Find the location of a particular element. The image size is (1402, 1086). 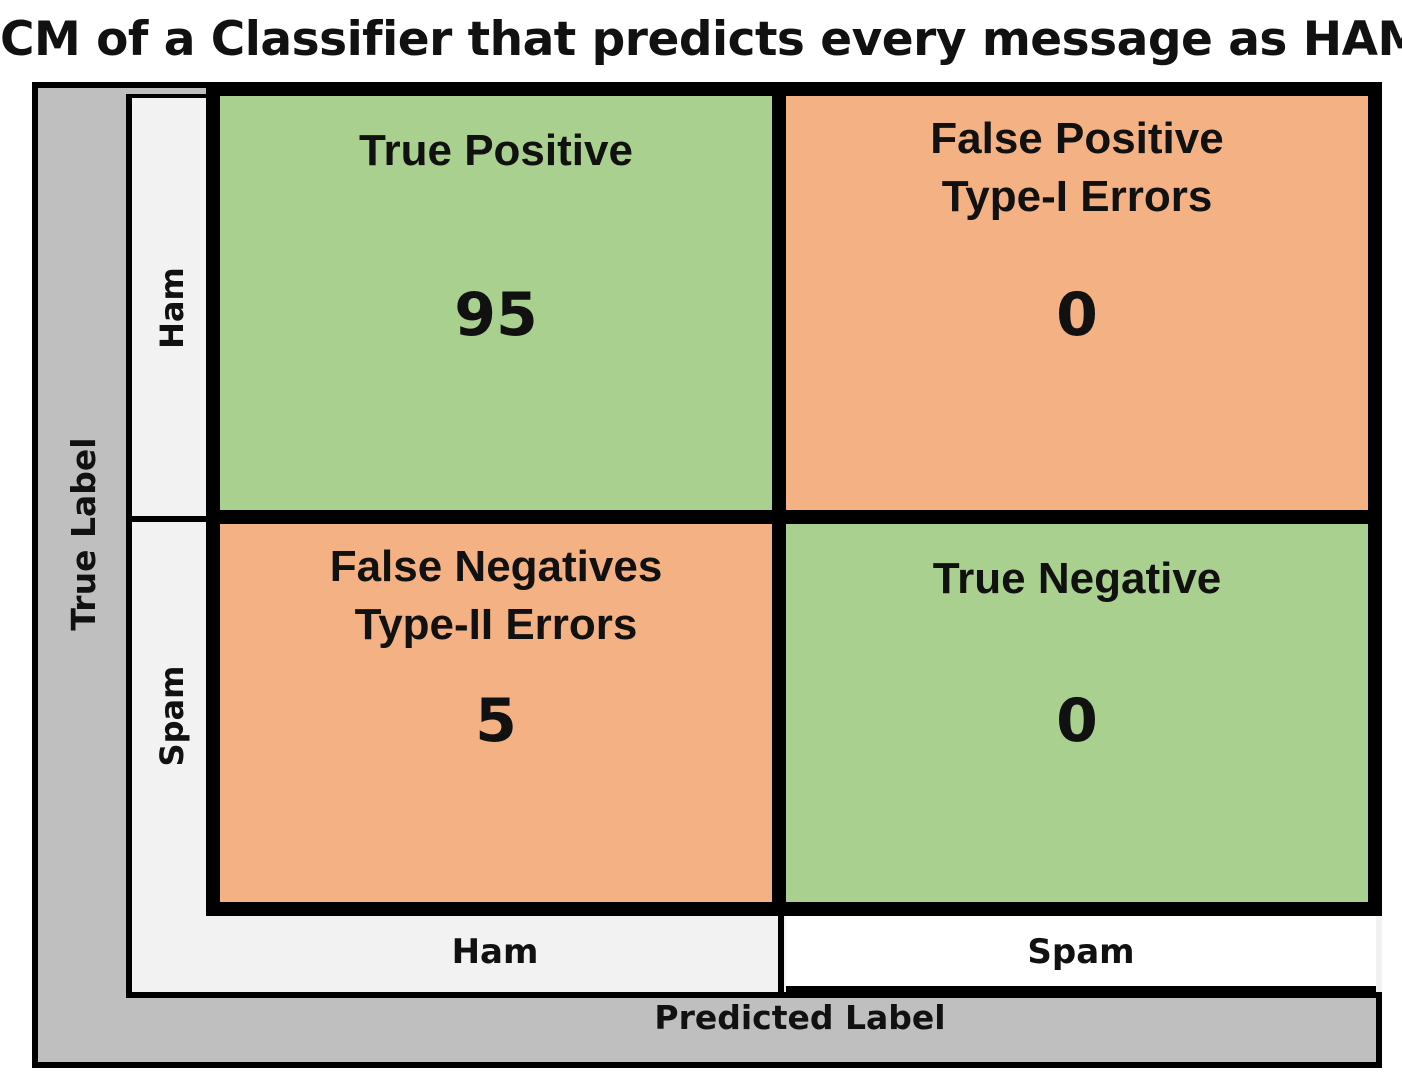

cell-title: True Positive is located at coordinates (496, 150).